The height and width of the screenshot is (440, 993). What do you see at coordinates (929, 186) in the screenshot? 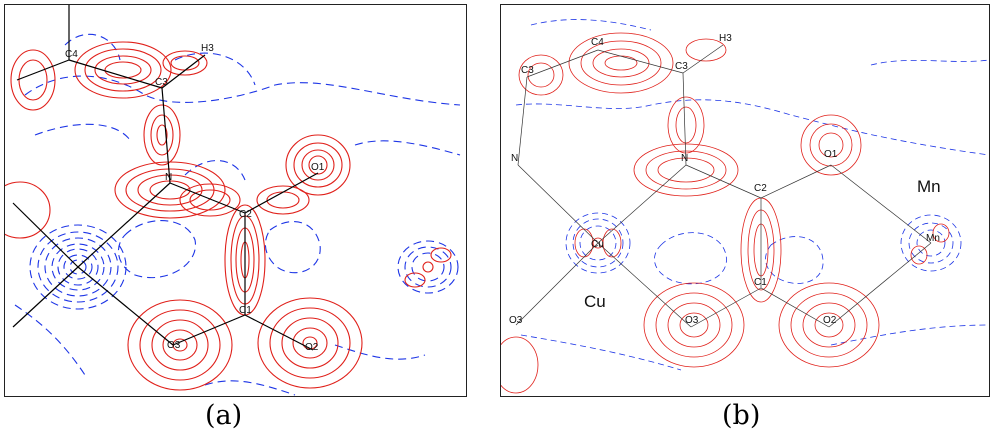
I see `metal-label-mn: Mn` at bounding box center [929, 186].